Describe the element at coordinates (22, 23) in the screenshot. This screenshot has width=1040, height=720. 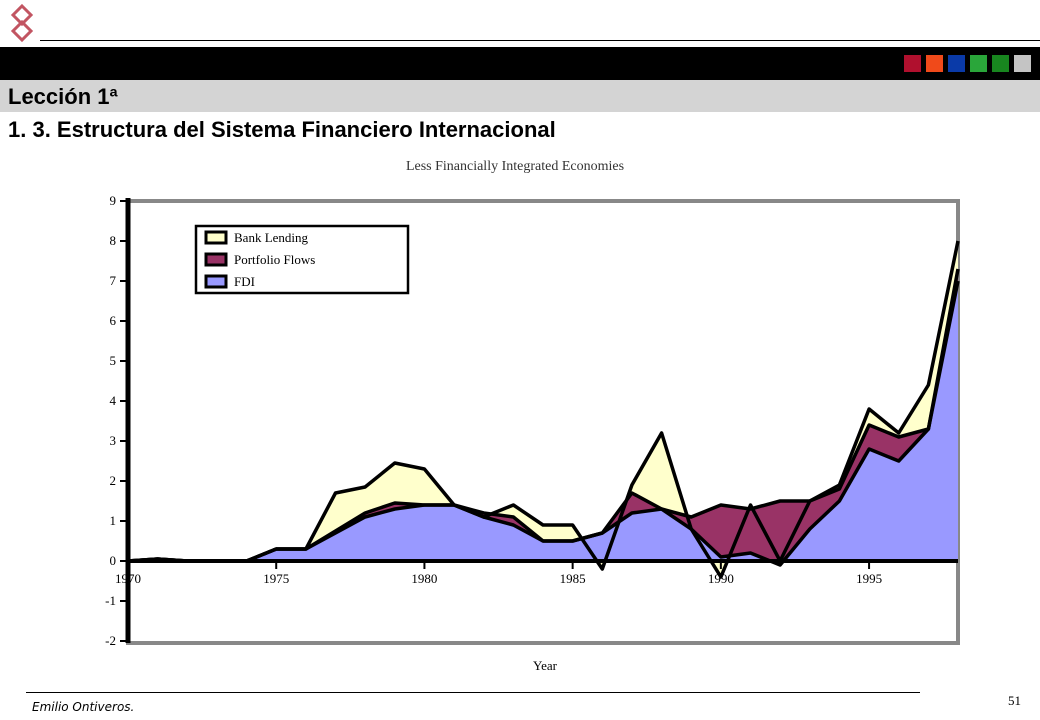
I see `interlocked-rings-logo-icon` at that location.